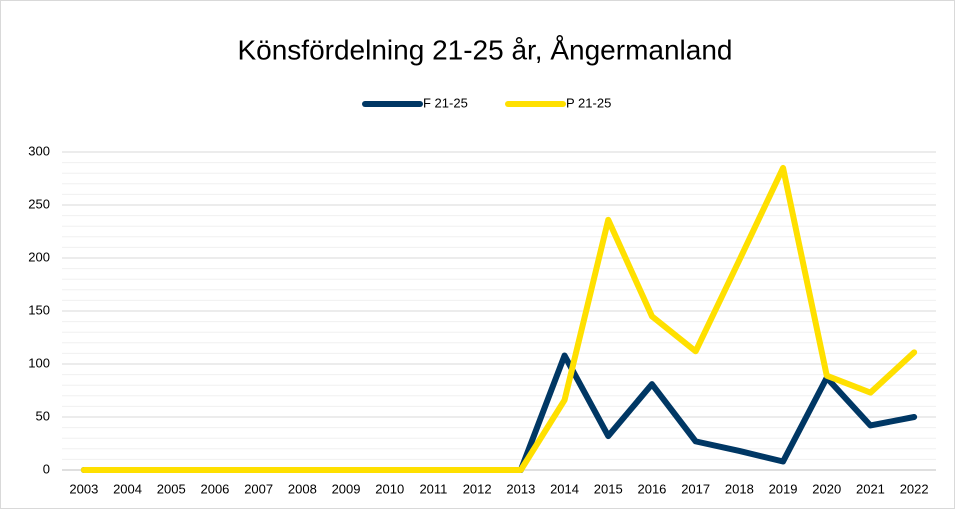 The width and height of the screenshot is (955, 509). Describe the element at coordinates (608, 488) in the screenshot. I see `x-tick-label: 2015` at that location.